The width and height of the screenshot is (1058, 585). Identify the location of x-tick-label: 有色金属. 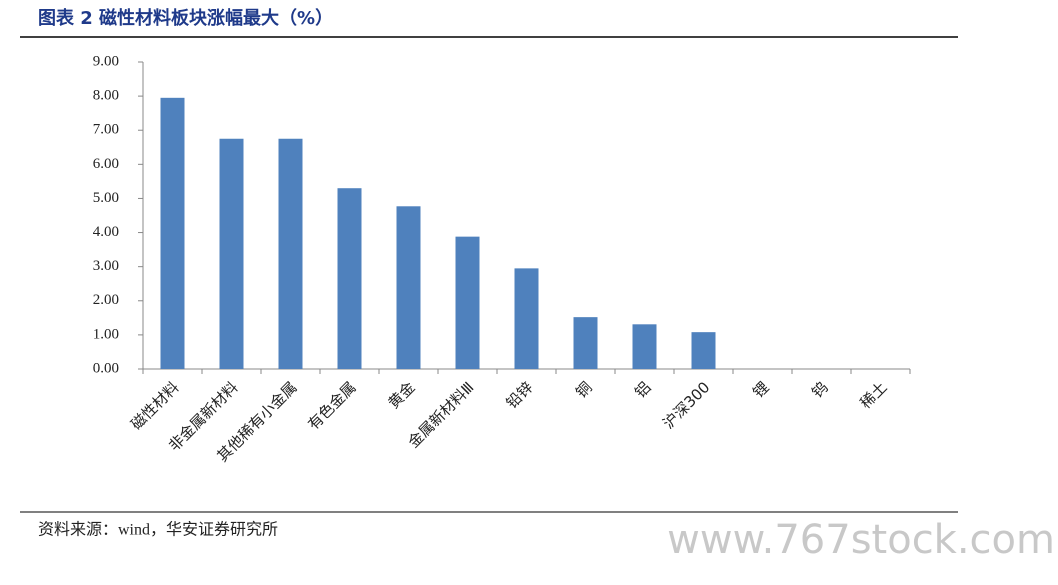
(331, 405).